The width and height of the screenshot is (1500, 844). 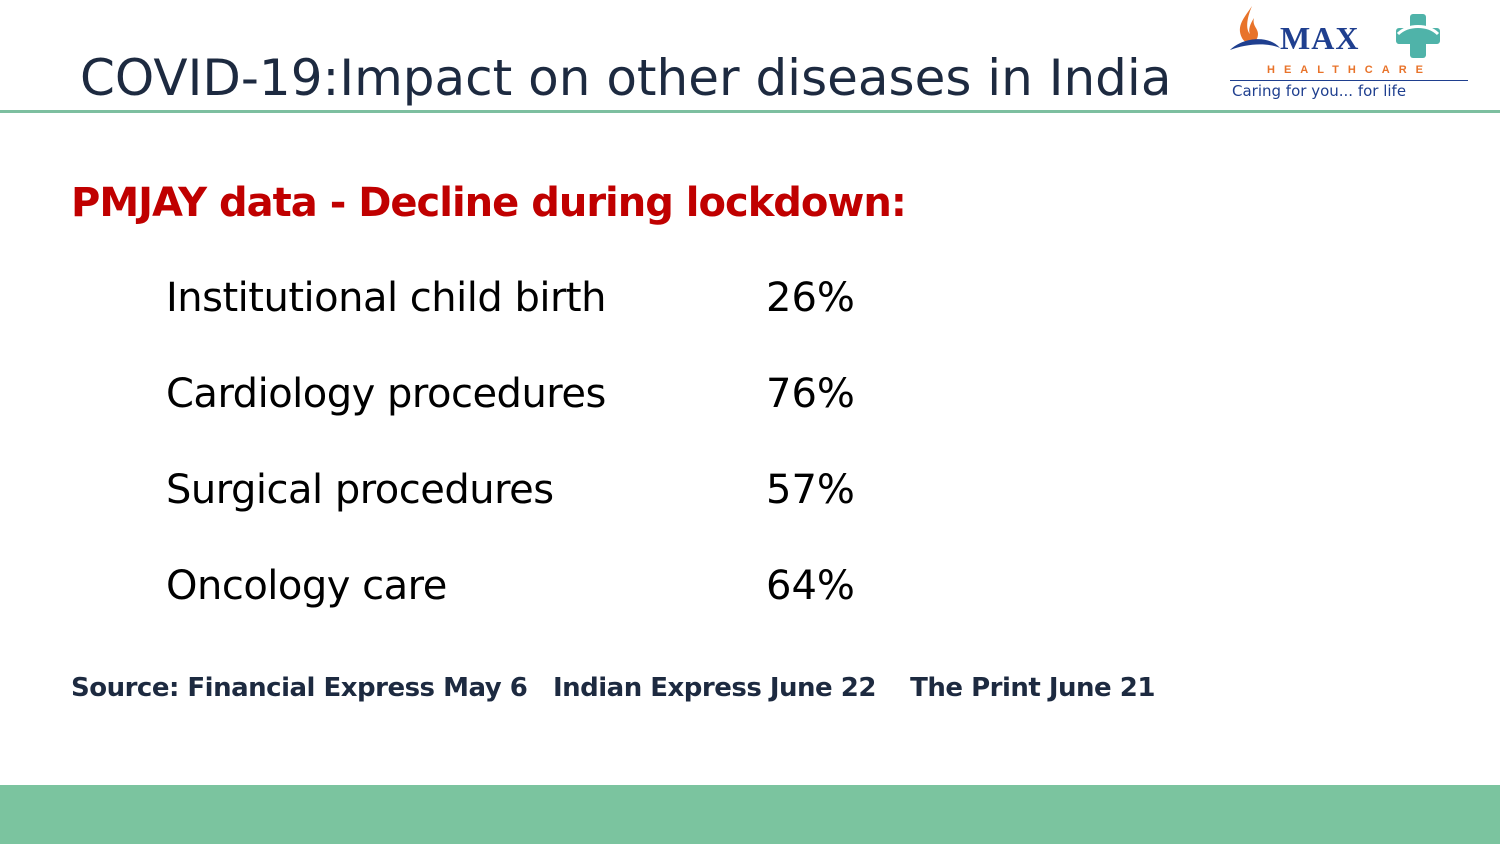 What do you see at coordinates (810, 586) in the screenshot?
I see `list-item-value: 64%` at bounding box center [810, 586].